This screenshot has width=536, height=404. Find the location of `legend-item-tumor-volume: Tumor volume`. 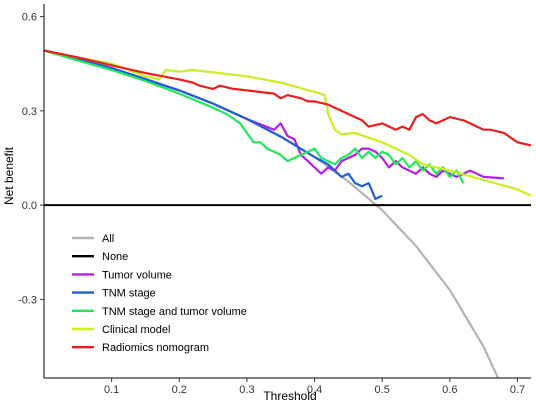

legend-item-tumor-volume: Tumor volume is located at coordinates (122, 275).